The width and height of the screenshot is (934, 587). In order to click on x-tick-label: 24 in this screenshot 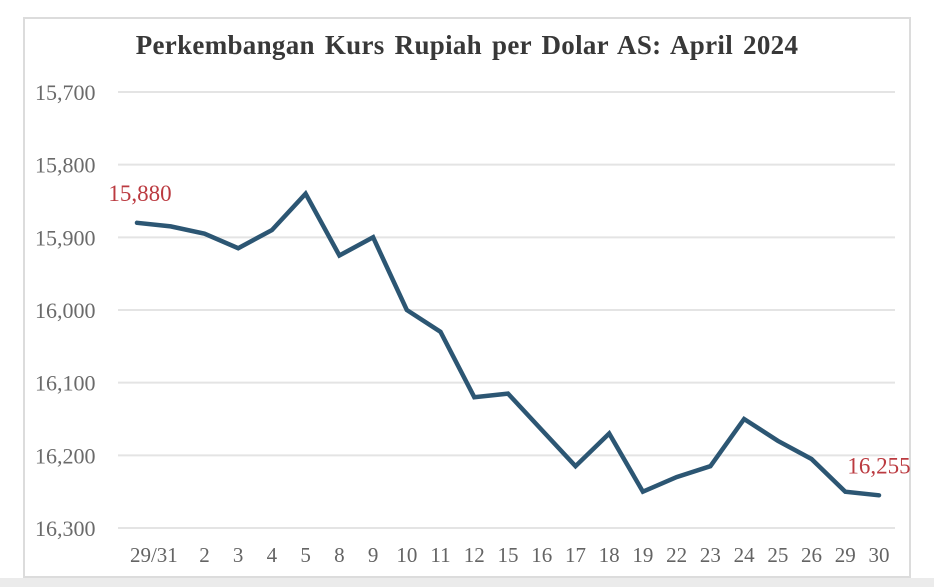, I will do `click(745, 555)`.